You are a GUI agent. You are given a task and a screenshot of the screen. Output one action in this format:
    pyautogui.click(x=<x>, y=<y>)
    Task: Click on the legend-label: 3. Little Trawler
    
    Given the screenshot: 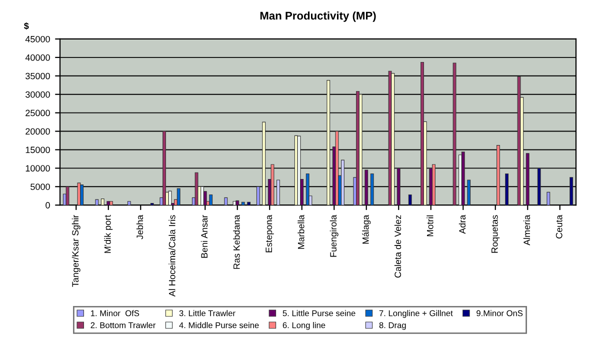 What is the action you would take?
    pyautogui.click(x=207, y=313)
    